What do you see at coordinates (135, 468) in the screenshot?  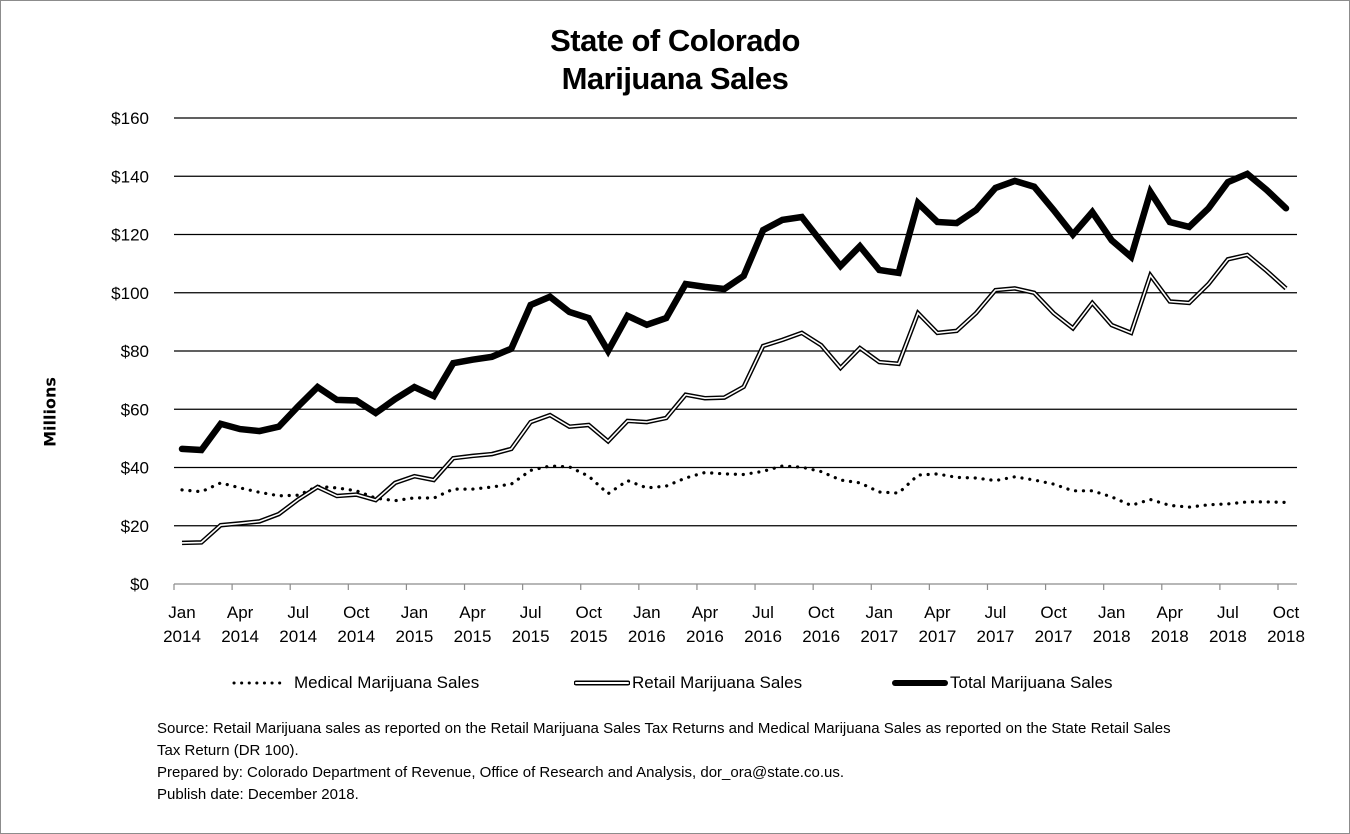 I see `y-tick-label: $40` at bounding box center [135, 468].